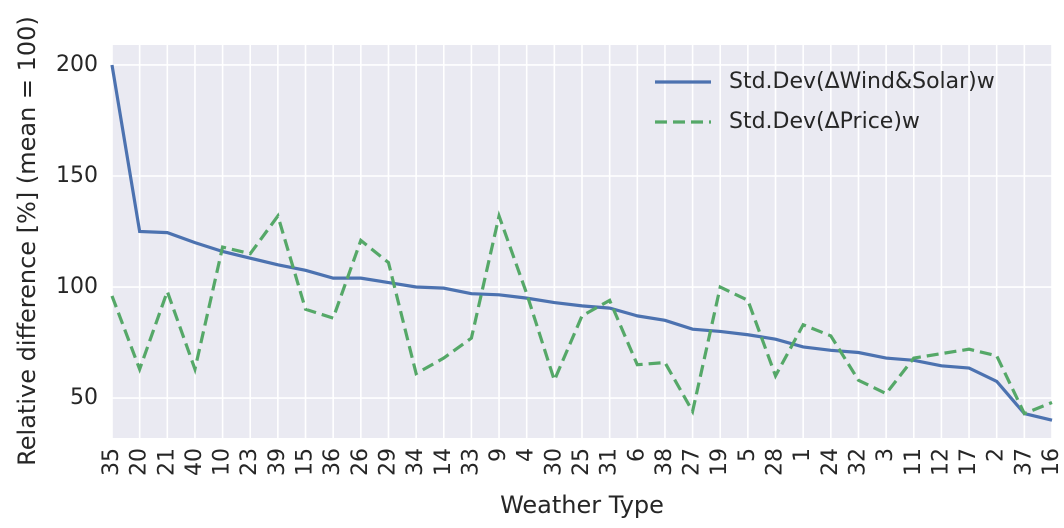  What do you see at coordinates (940, 462) in the screenshot?
I see `x-tick-label: 12` at bounding box center [940, 462].